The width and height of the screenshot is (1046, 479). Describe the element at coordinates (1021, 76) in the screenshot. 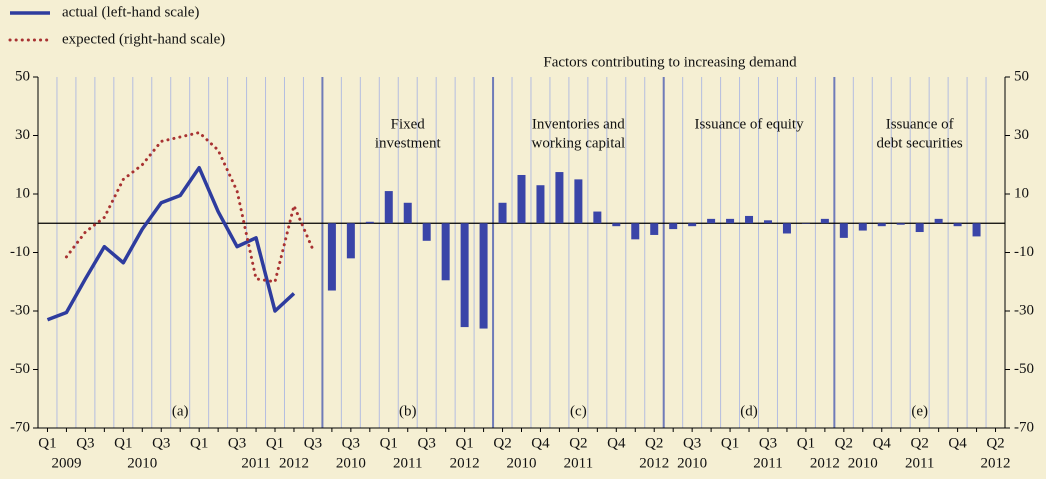

I see `y2-tick-label: 50` at that location.